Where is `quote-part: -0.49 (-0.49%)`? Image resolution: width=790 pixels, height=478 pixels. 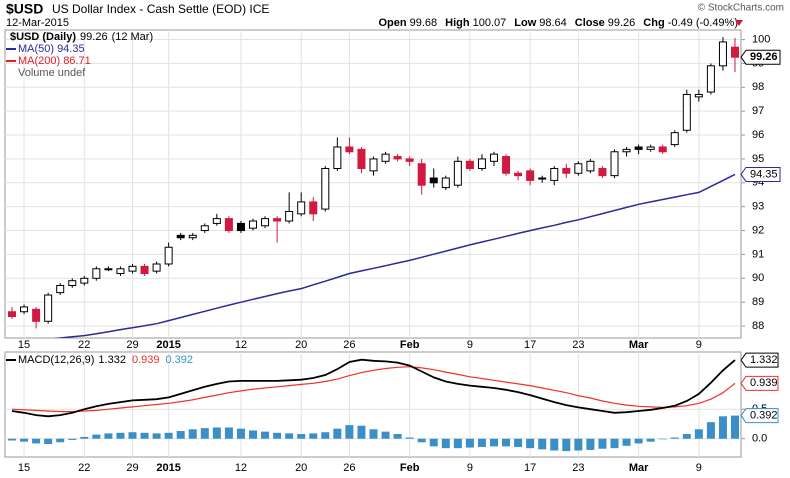
quote-part: -0.49 (-0.49%) is located at coordinates (703, 23).